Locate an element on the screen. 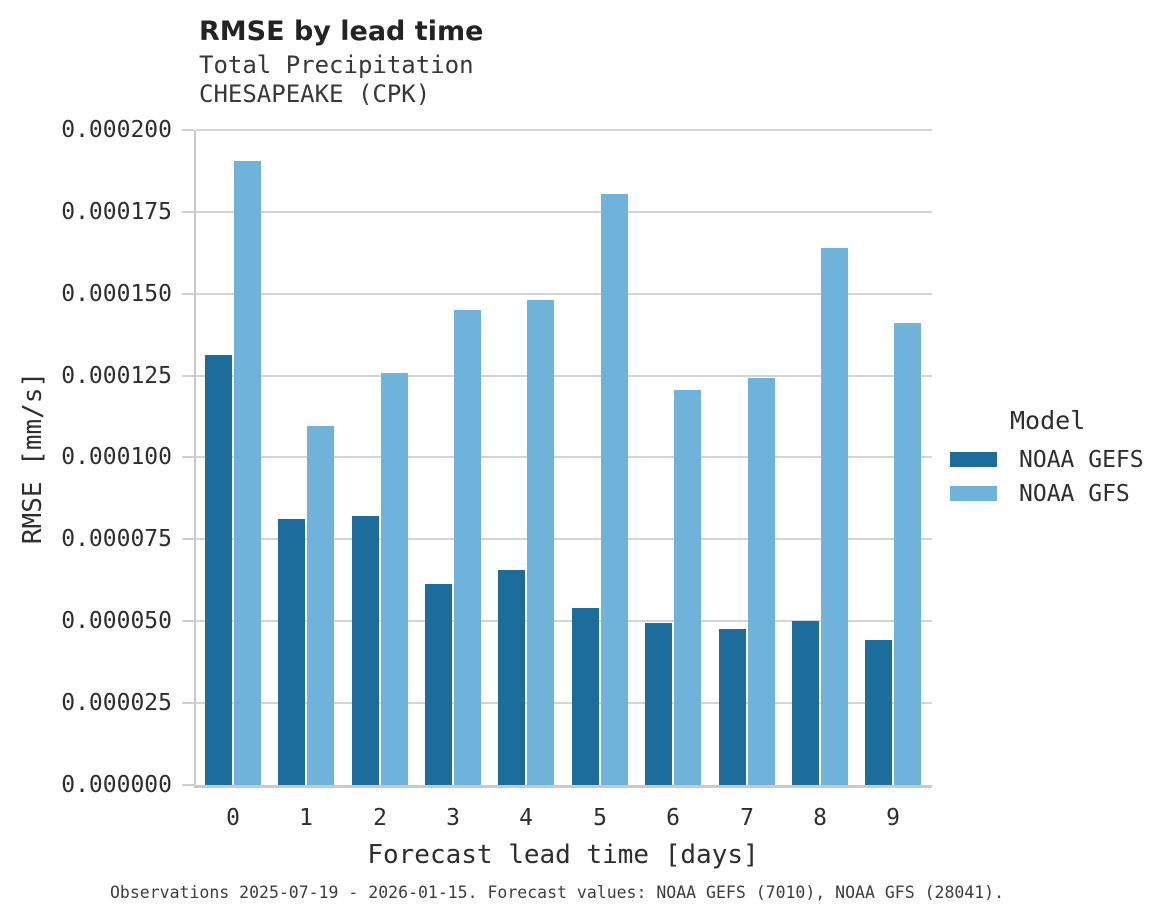 Image resolution: width=1172 pixels, height=920 pixels. x-axis-tick-label: 0 is located at coordinates (233, 818).